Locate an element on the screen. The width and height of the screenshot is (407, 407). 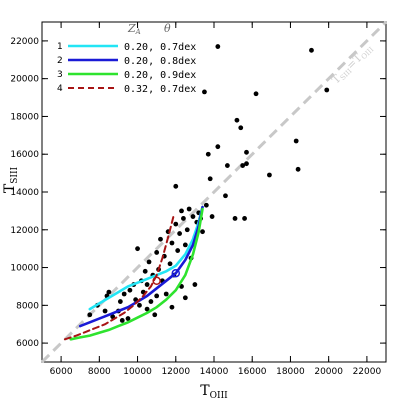
x-tick-label: 20000 is located at coordinates (328, 372).